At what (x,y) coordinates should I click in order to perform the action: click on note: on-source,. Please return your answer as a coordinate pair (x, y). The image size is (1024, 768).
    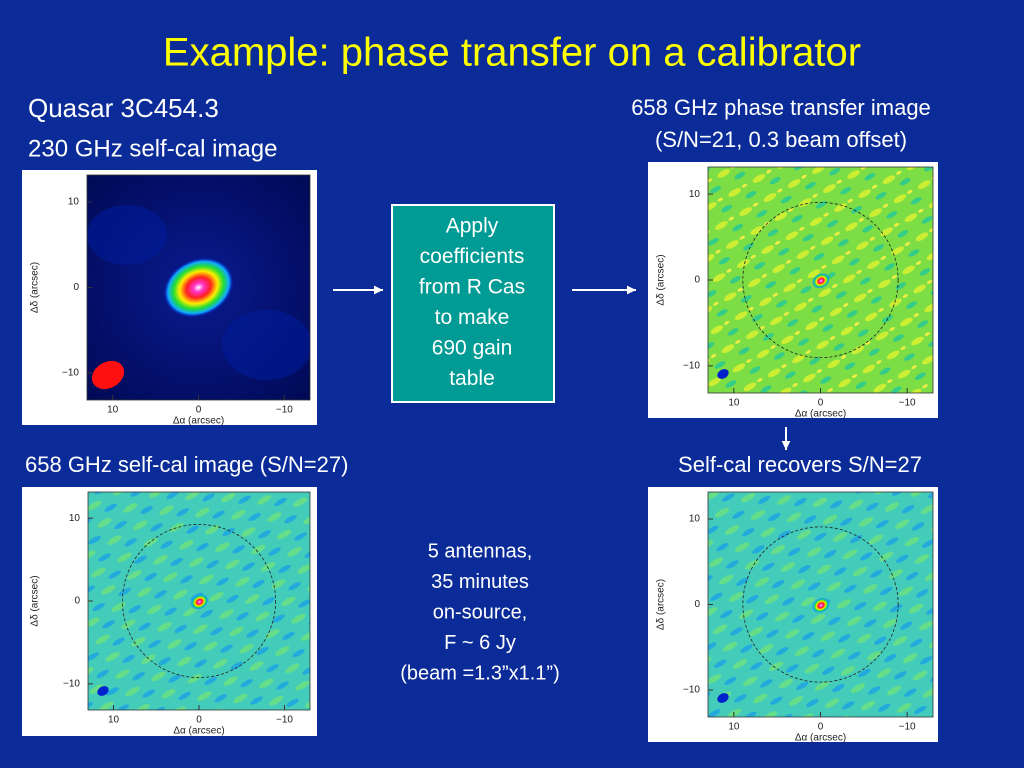
    Looking at the image, I should click on (480, 612).